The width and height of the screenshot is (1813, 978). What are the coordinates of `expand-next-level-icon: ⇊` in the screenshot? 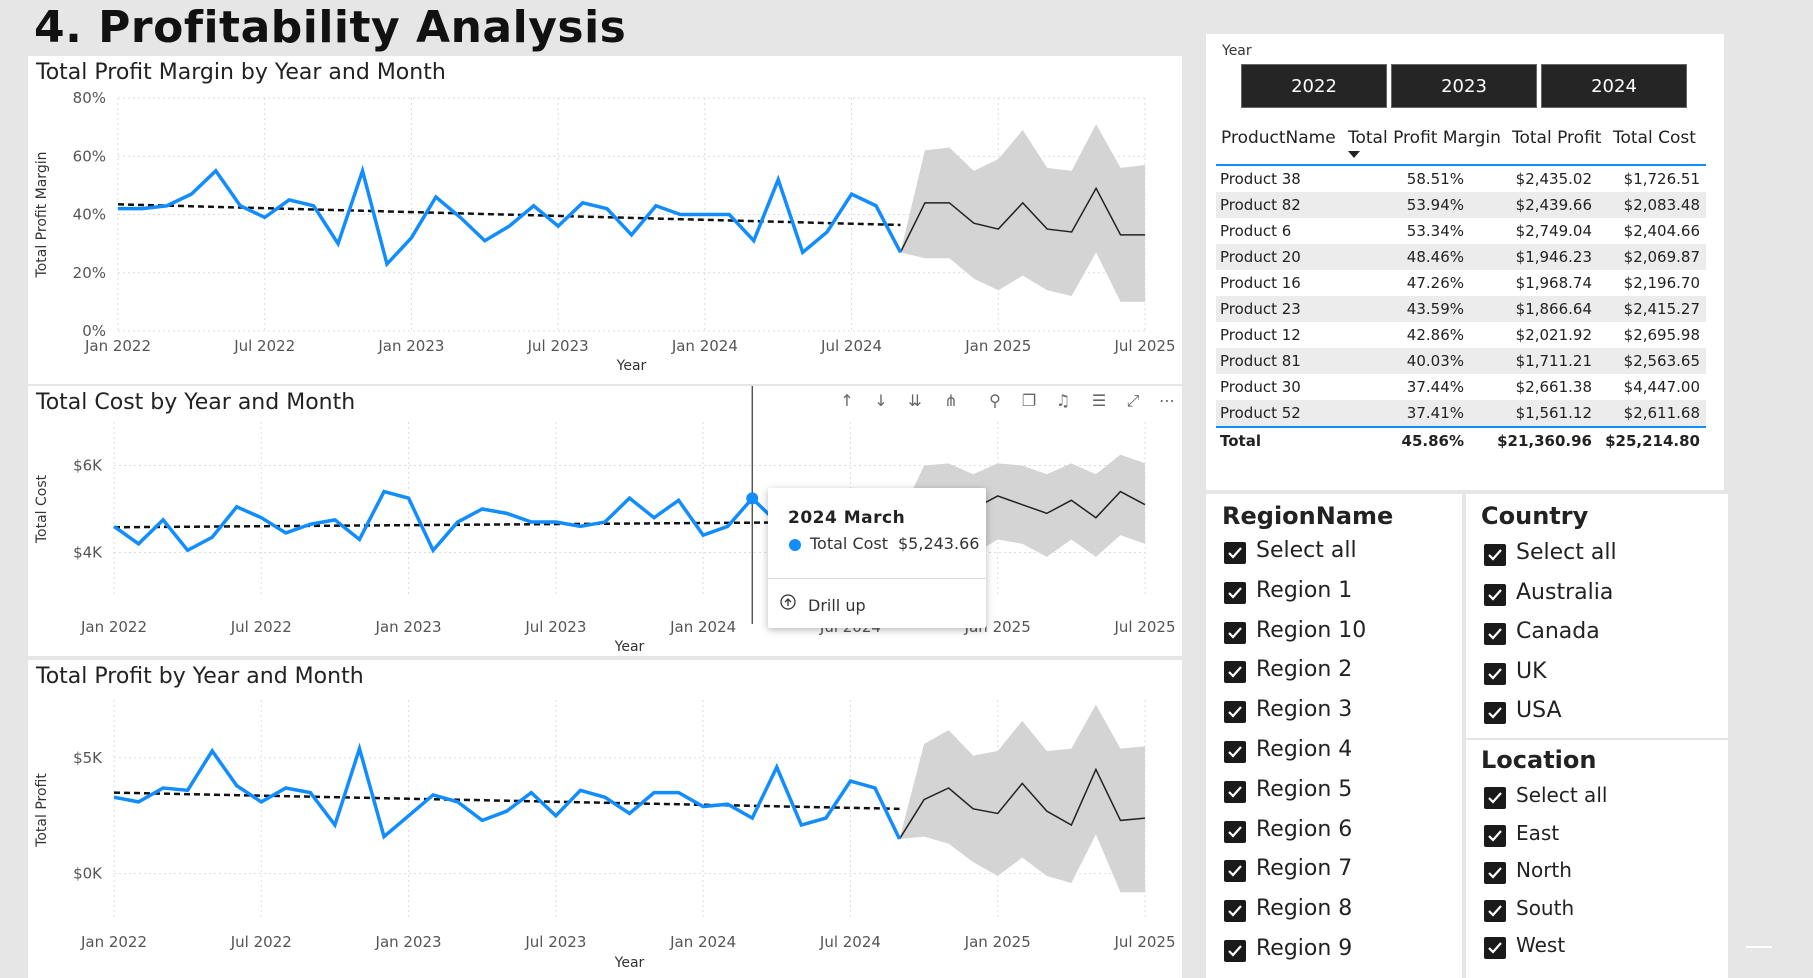 It's located at (915, 400).